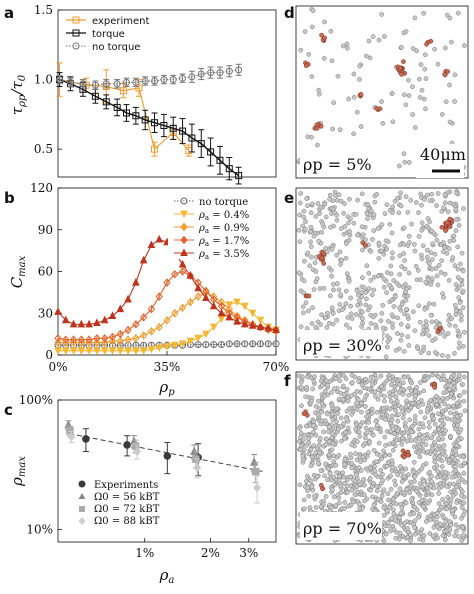  What do you see at coordinates (45, 230) in the screenshot?
I see `panel-b-ytick-label: 90` at bounding box center [45, 230].